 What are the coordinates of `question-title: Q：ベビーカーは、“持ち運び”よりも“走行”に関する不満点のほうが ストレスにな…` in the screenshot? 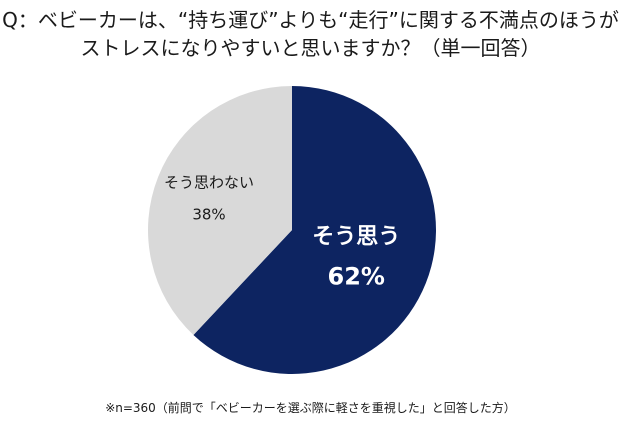 It's located at (310, 34).